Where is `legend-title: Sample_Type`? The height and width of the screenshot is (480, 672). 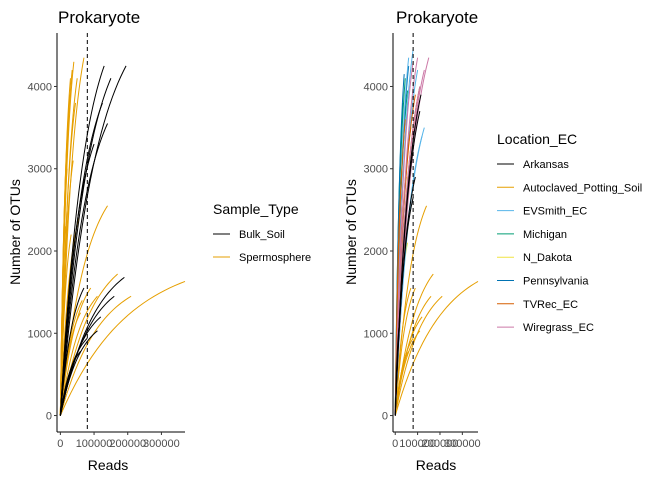
legend-title: Sample_Type is located at coordinates (256, 209).